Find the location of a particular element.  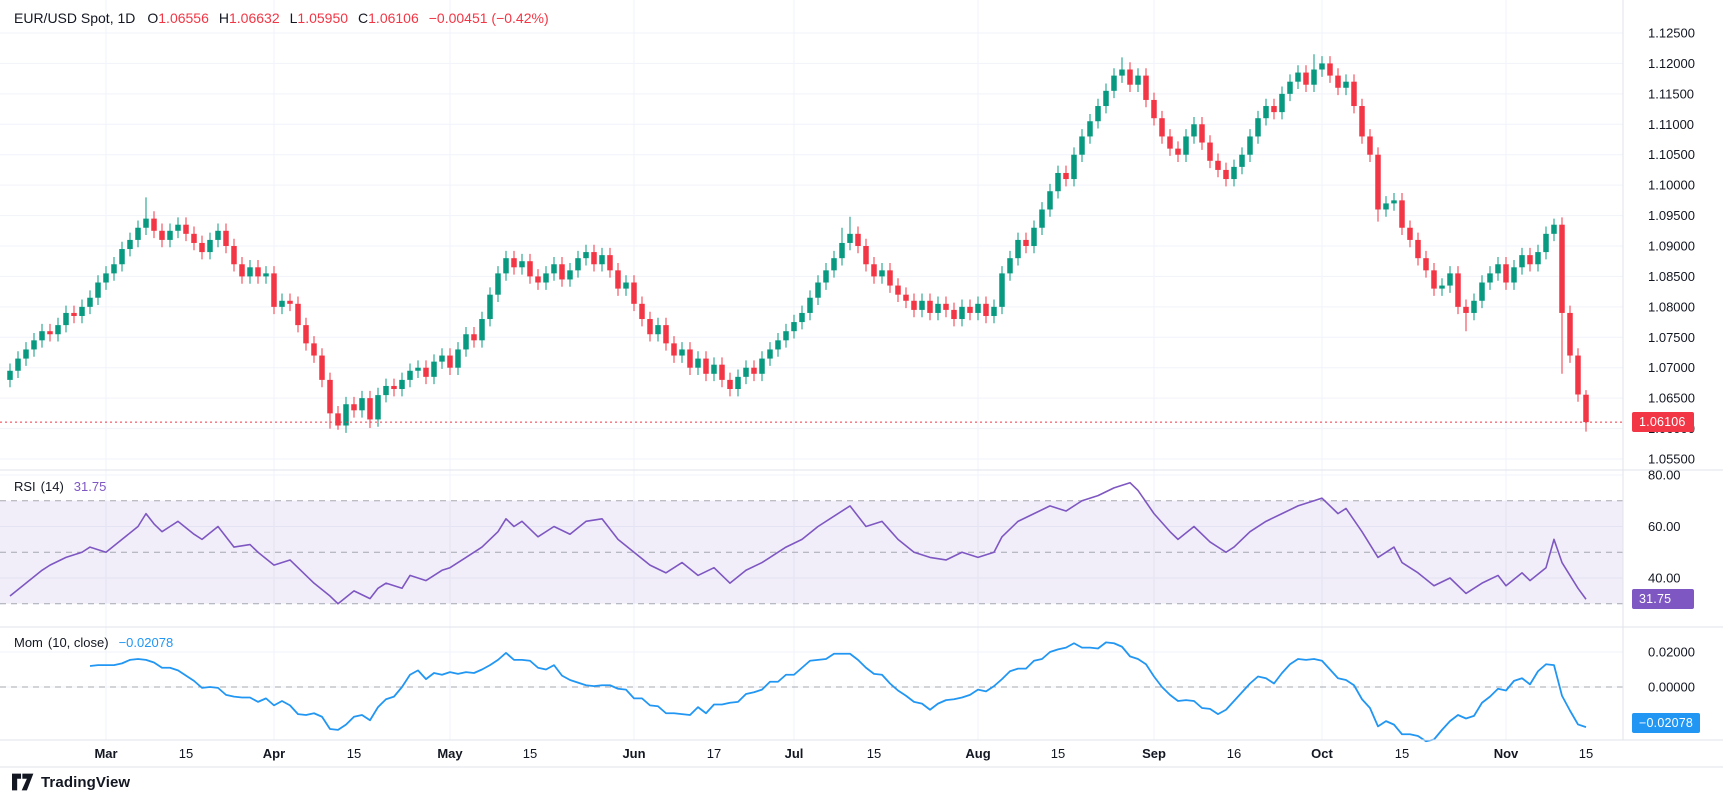

time-tick-label: Nov is located at coordinates (1506, 753).